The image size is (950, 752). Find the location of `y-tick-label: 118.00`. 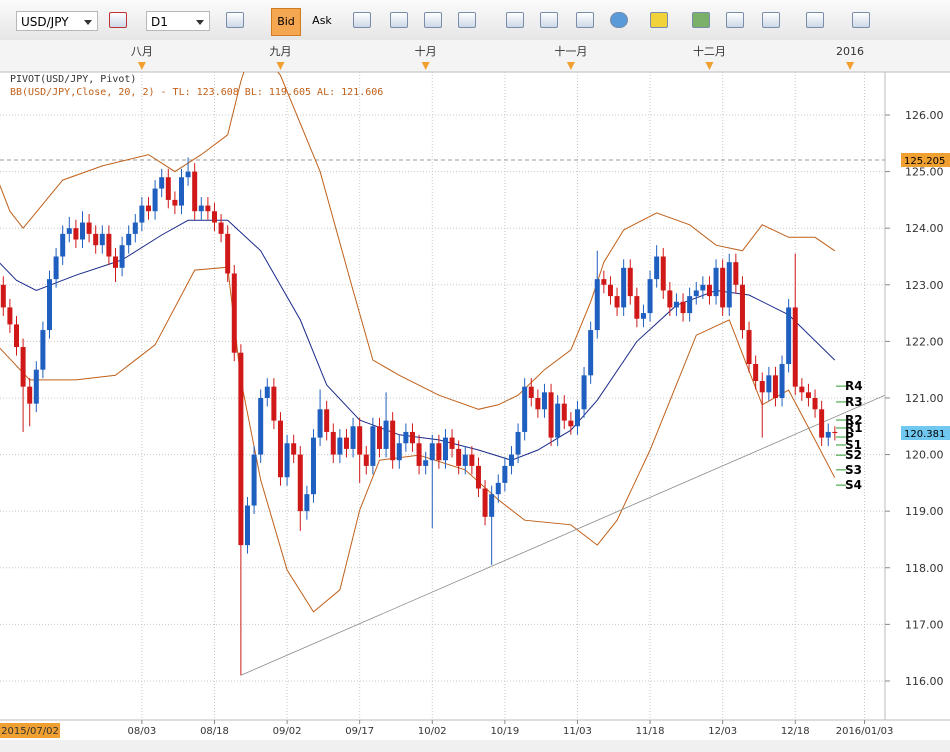

y-tick-label: 118.00 is located at coordinates (924, 568).